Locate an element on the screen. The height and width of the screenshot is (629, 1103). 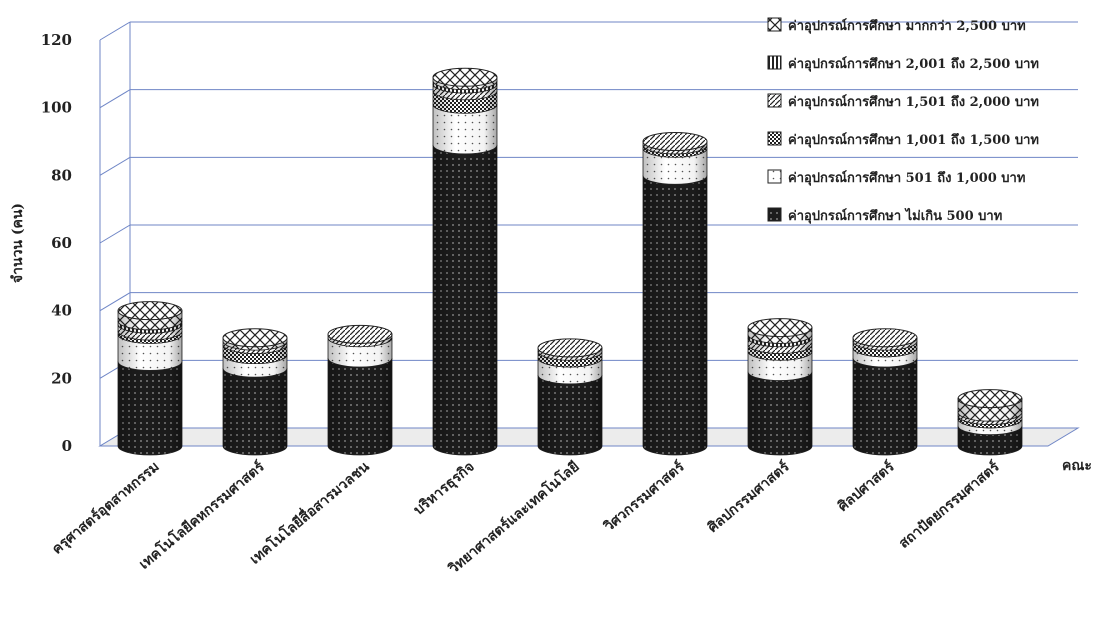
y-tick-label: 0 is located at coordinates (67, 446).